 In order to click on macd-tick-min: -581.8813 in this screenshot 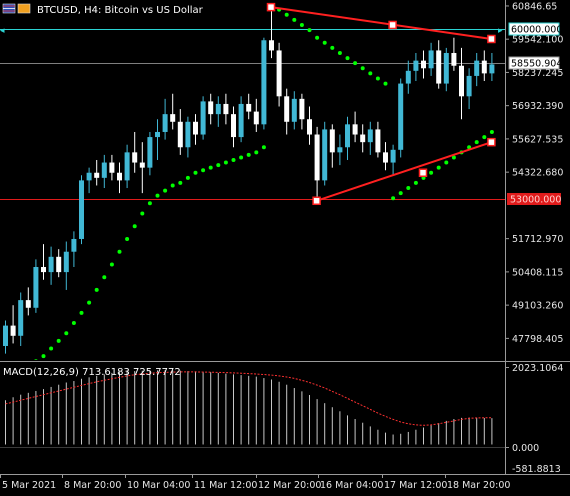, I will do `click(536, 469)`.